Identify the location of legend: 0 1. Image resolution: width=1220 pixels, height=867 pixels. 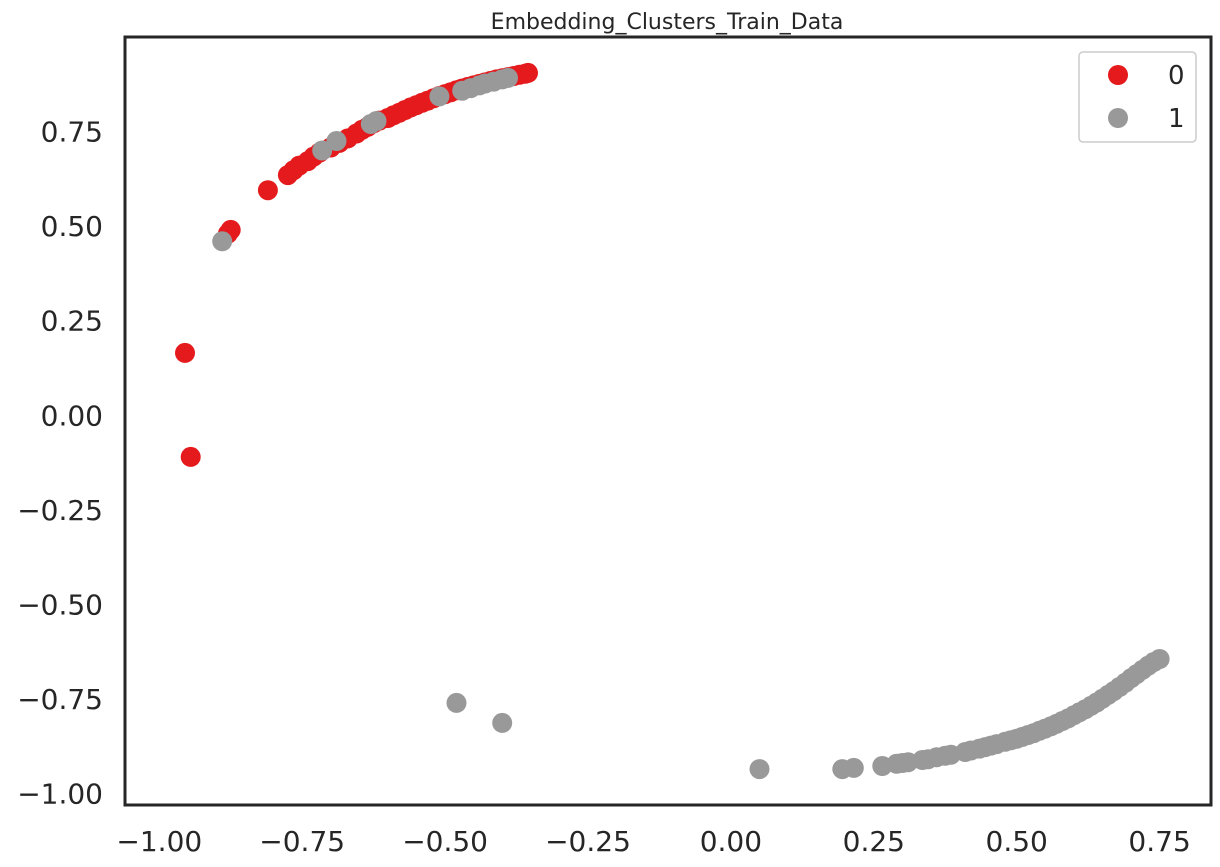
(1137, 97).